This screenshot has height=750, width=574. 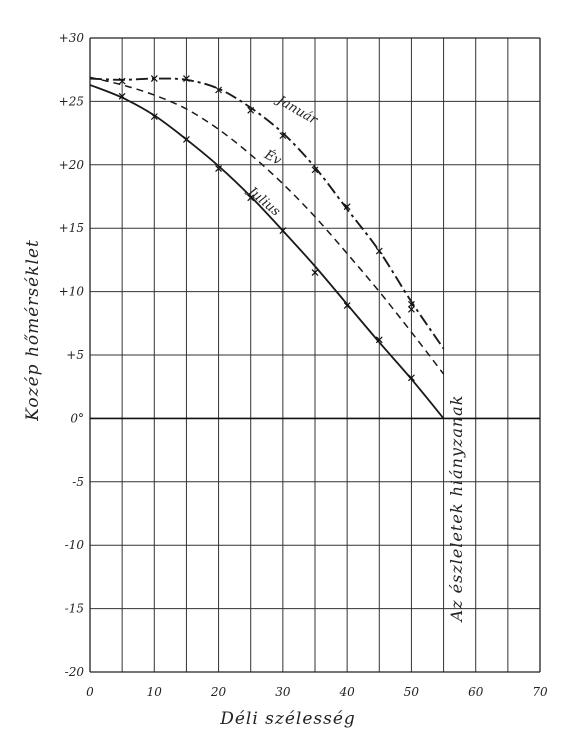 I want to click on series-label-ev: Év, so click(x=273, y=157).